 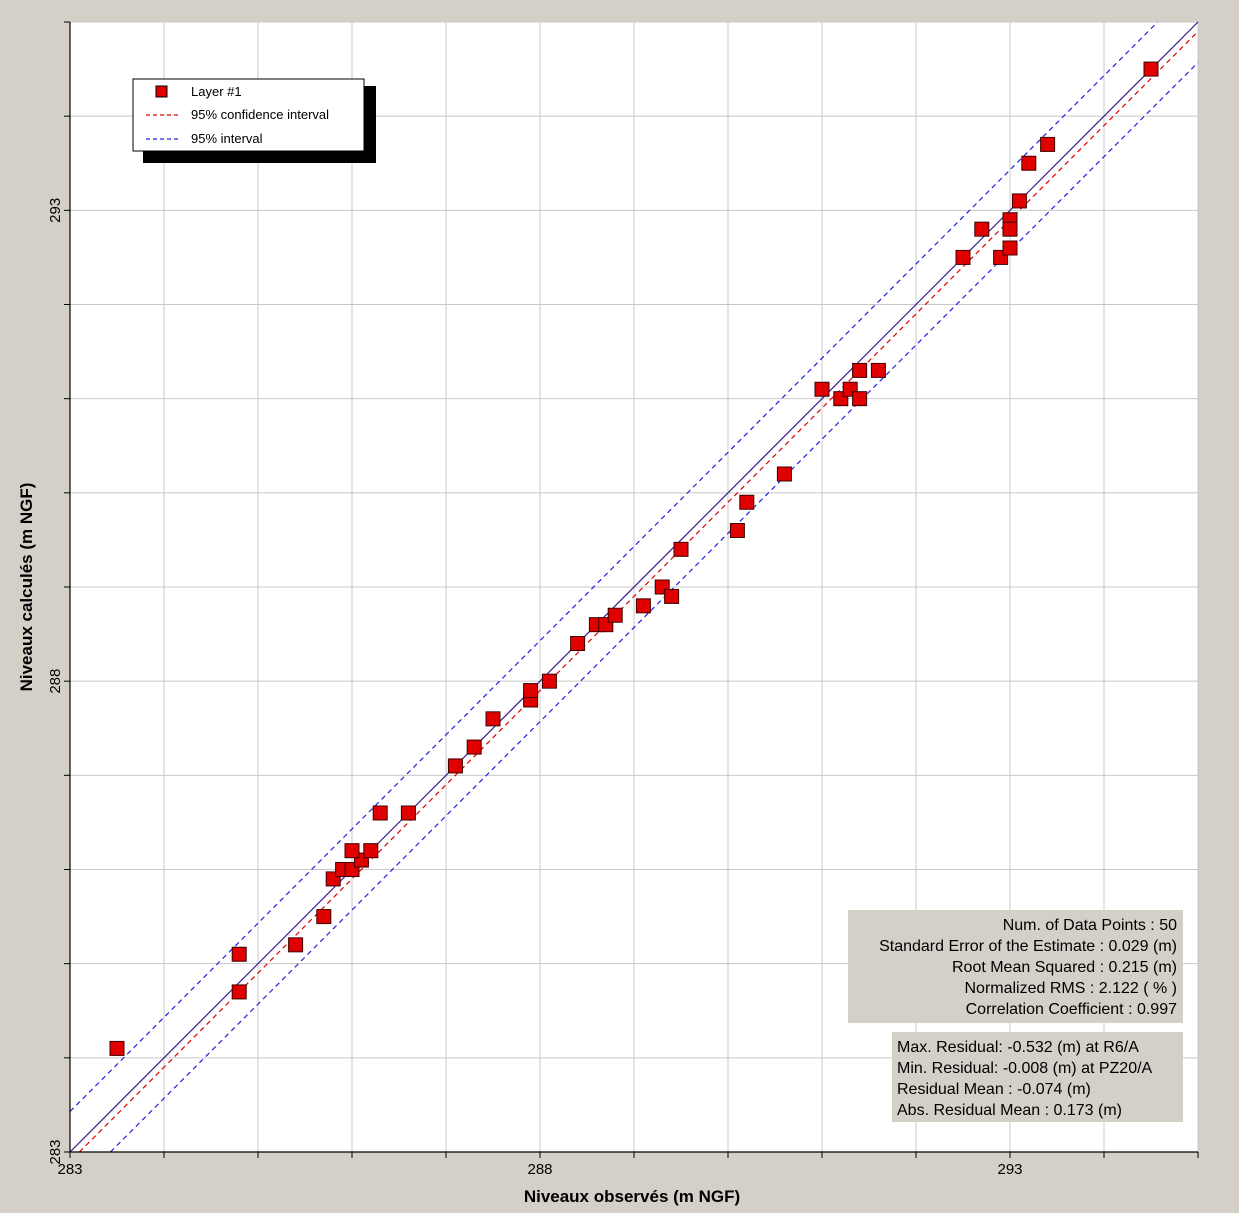 I want to click on legend-label-confidence: 95% confidence interval, so click(x=260, y=114).